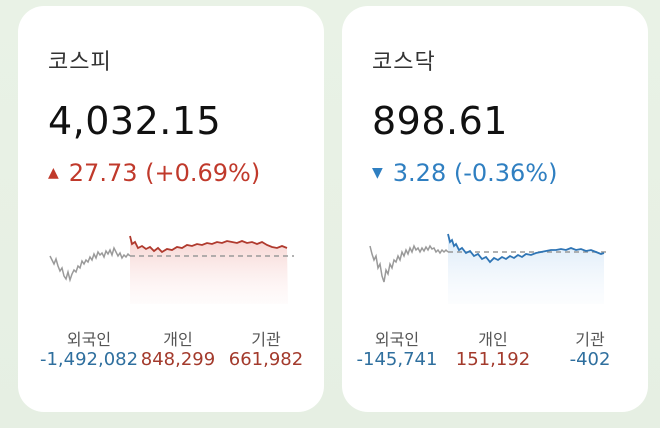  I want to click on index-change-value: 3.28 (-0.36%), so click(475, 173).